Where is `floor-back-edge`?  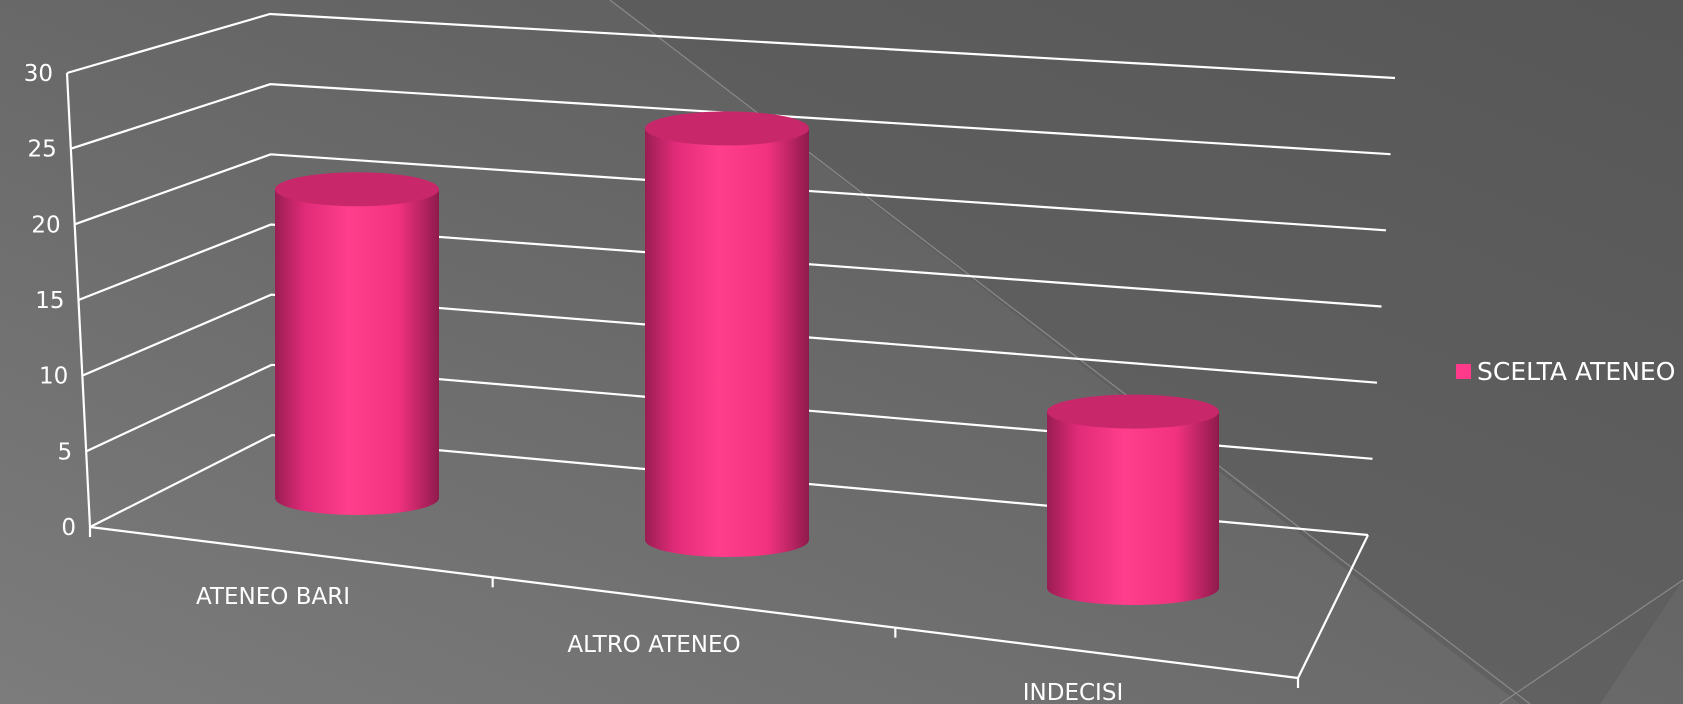 floor-back-edge is located at coordinates (729, 485).